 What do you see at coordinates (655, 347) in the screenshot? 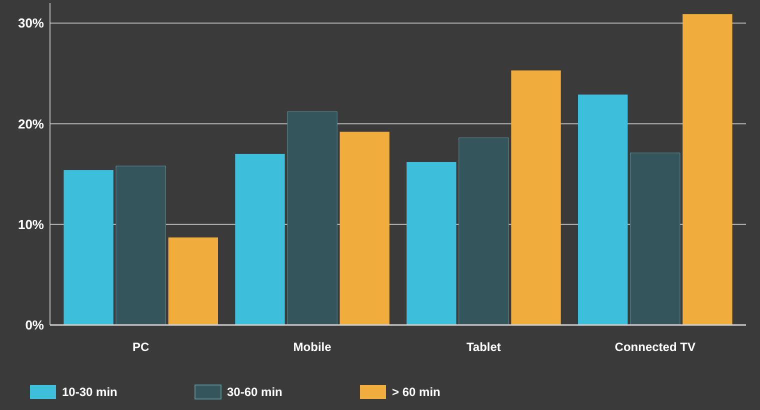
I see `x-tick-label: Connected TV` at bounding box center [655, 347].